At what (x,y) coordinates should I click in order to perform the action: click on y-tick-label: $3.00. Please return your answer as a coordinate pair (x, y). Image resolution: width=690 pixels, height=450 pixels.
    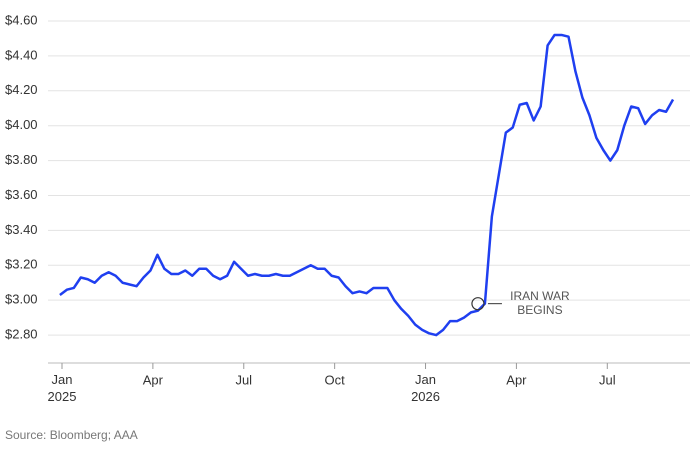
    Looking at the image, I should click on (21, 299).